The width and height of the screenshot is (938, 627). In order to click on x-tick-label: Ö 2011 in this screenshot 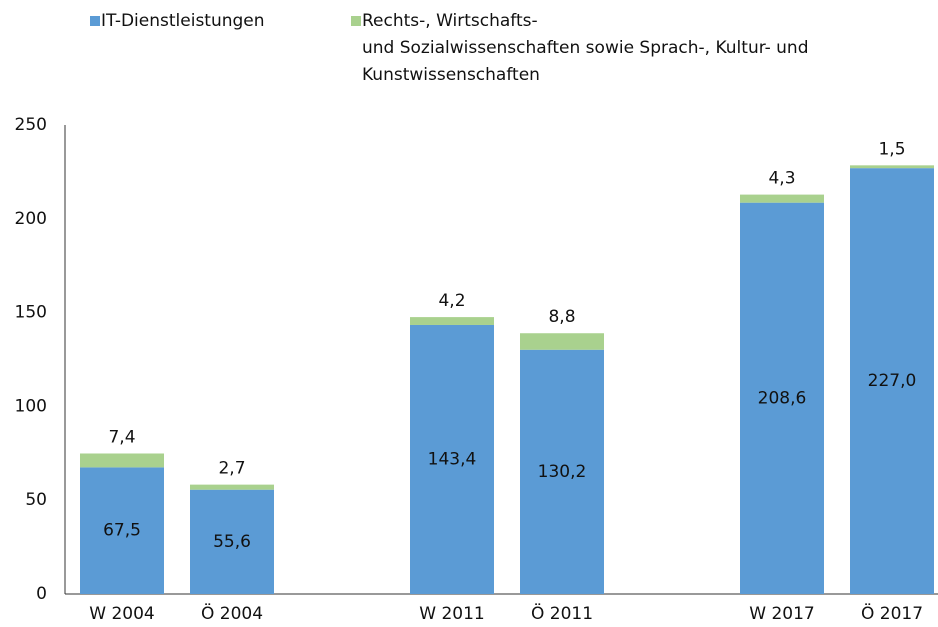, I will do `click(562, 613)`.